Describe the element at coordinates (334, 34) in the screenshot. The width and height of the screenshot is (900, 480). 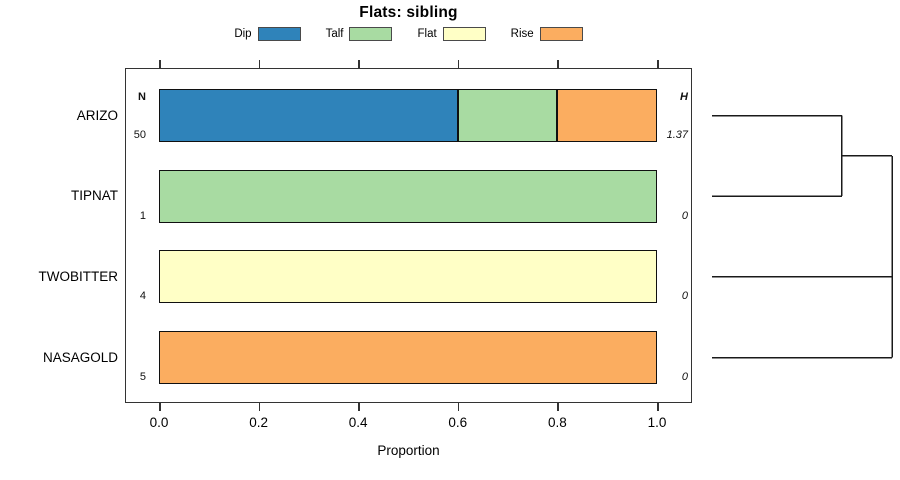
I see `legend-label: Talf` at that location.